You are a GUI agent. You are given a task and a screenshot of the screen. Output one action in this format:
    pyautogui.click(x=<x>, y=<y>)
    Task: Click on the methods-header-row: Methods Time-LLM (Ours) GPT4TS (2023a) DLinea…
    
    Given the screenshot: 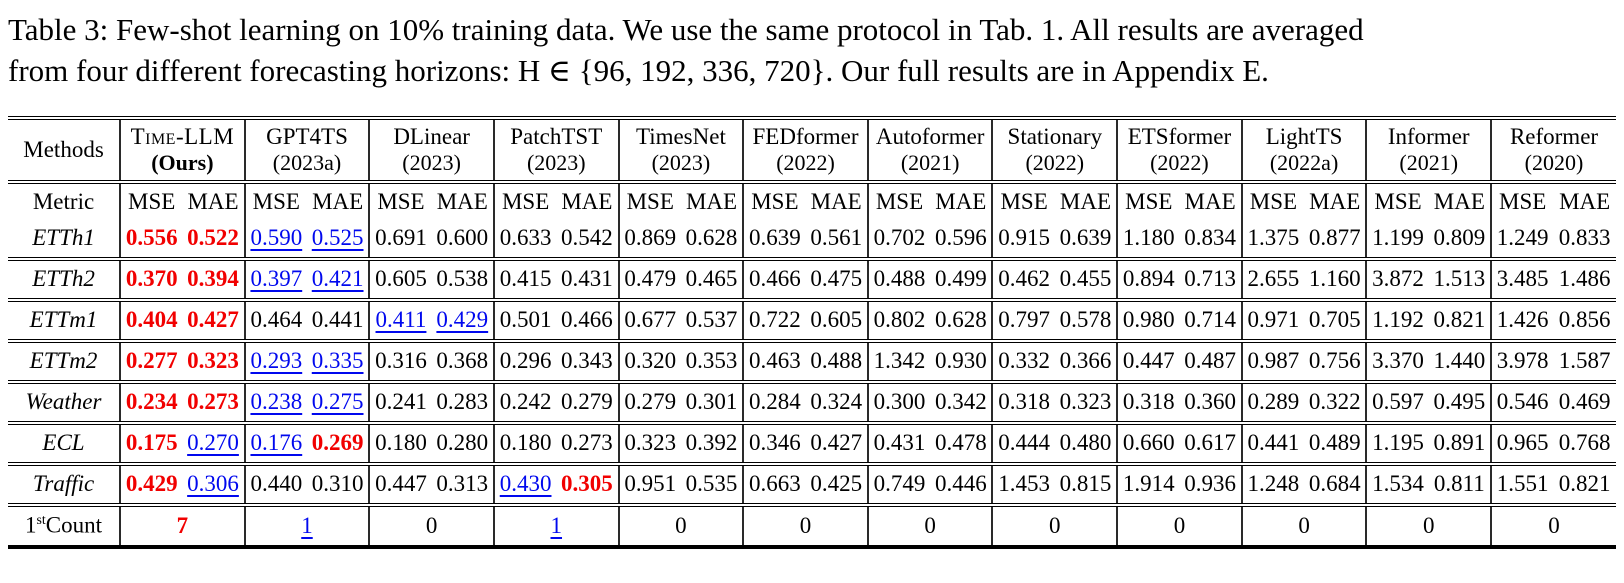 What is the action you would take?
    pyautogui.click(x=812, y=149)
    